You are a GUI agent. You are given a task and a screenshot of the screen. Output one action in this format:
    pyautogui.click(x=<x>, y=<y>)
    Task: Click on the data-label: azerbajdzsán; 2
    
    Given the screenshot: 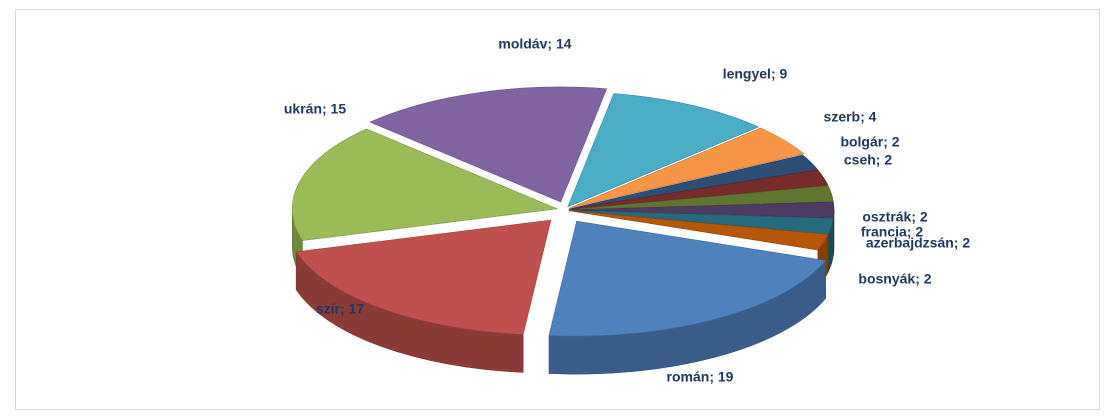 What is the action you would take?
    pyautogui.click(x=918, y=243)
    